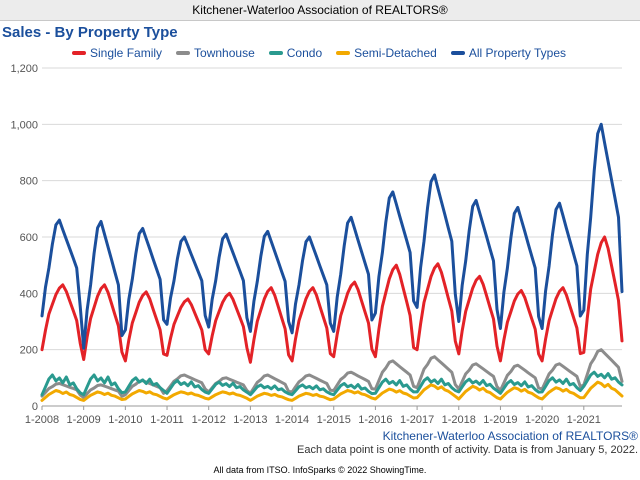  What do you see at coordinates (542, 420) in the screenshot?
I see `x-tick-label: 1-2020` at bounding box center [542, 420].